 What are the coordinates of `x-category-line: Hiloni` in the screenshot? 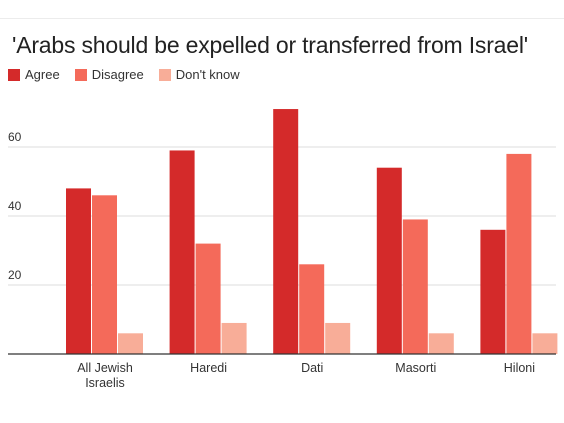 It's located at (519, 368).